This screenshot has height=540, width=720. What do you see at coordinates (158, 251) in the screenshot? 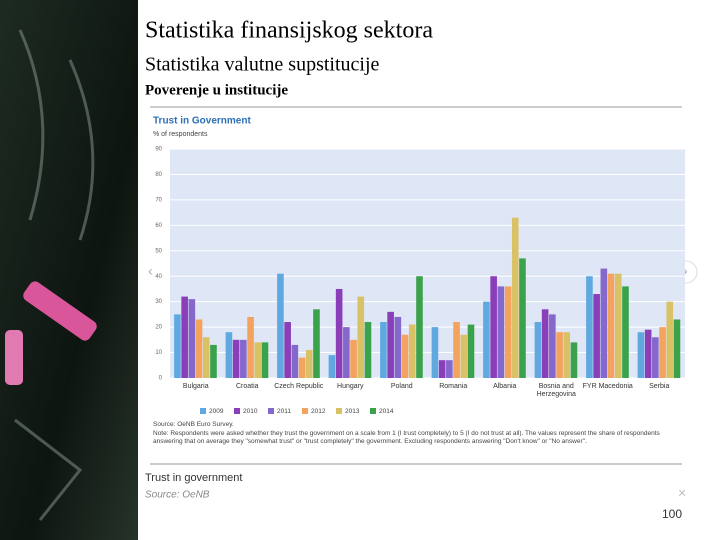
I see `y-tick-label: 50` at bounding box center [158, 251].